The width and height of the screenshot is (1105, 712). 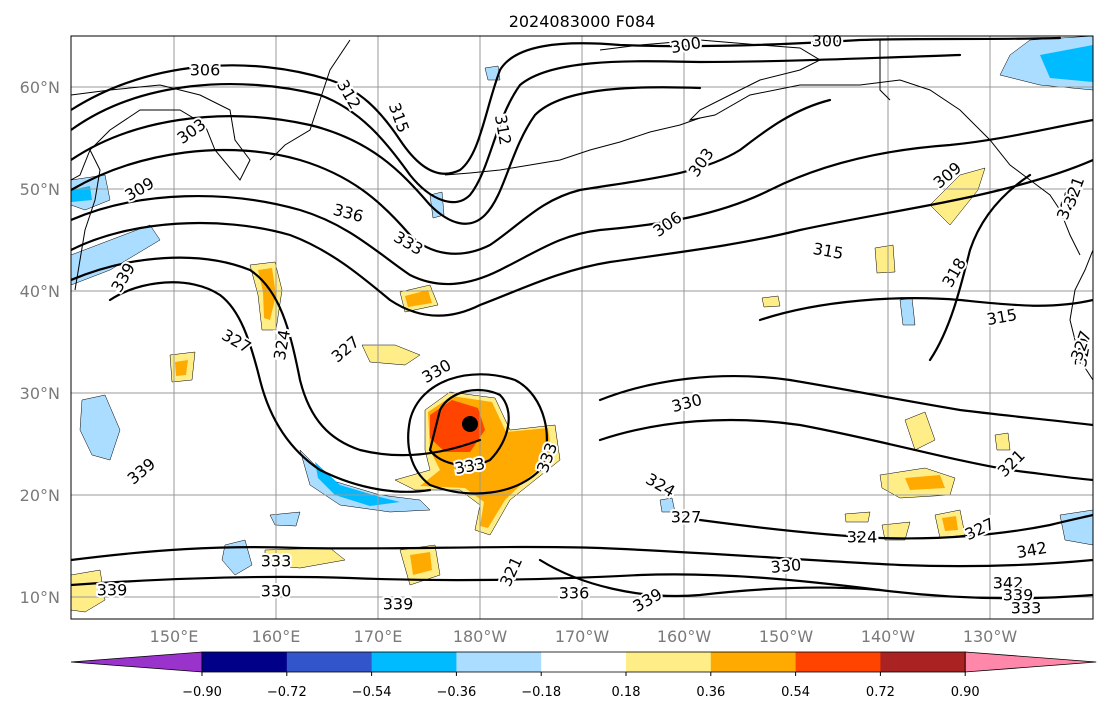 I want to click on colorbar-tick-label: 0.90, so click(x=965, y=692).